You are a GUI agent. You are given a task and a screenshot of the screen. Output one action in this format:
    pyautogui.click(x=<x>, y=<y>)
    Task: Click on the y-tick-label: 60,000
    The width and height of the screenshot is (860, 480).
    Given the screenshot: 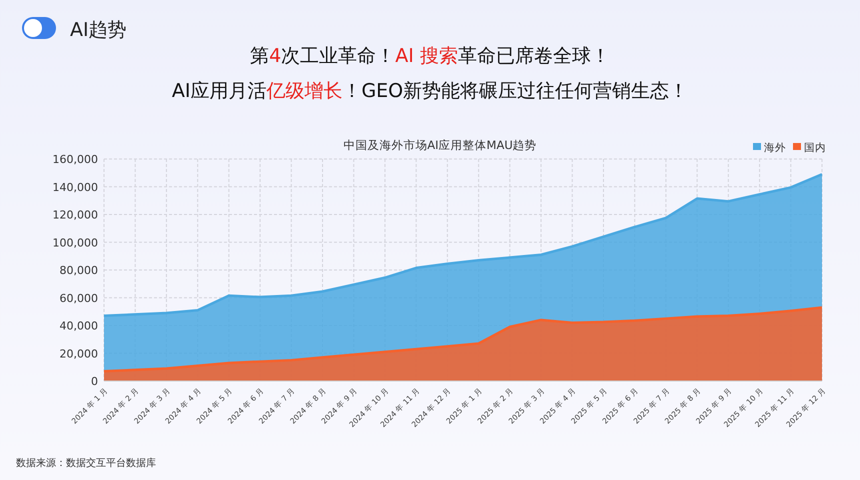 What is the action you would take?
    pyautogui.click(x=79, y=298)
    